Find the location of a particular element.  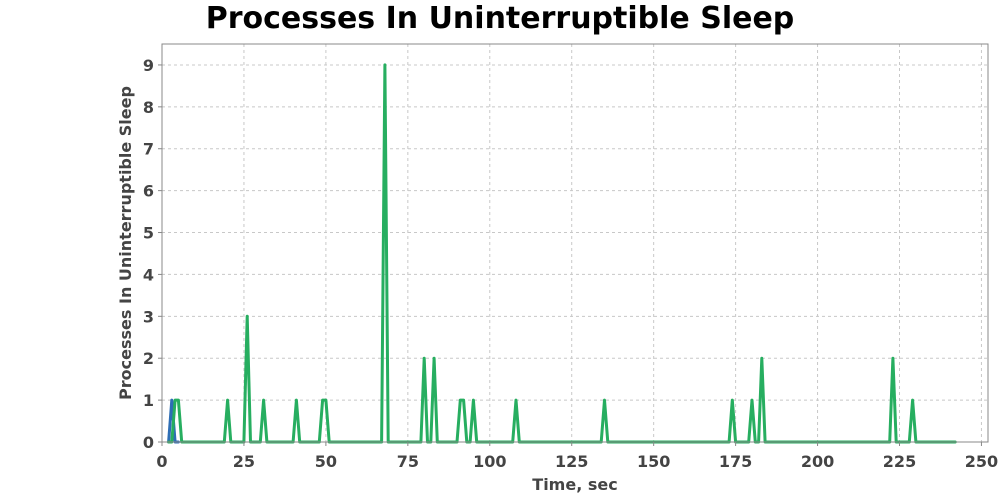

y-tick-label: 7 is located at coordinates (148, 149).